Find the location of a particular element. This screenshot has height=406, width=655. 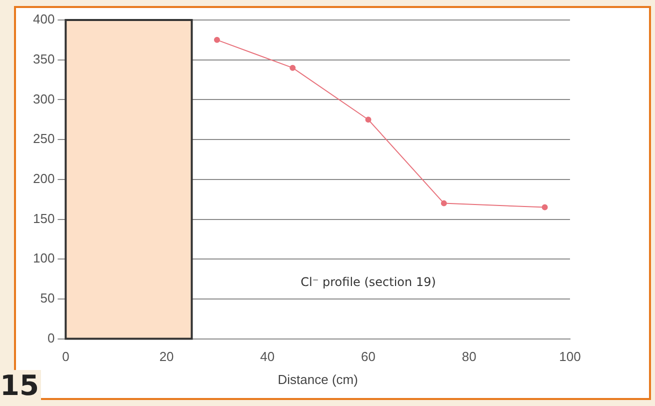

x-tick-label: 40 is located at coordinates (267, 356).